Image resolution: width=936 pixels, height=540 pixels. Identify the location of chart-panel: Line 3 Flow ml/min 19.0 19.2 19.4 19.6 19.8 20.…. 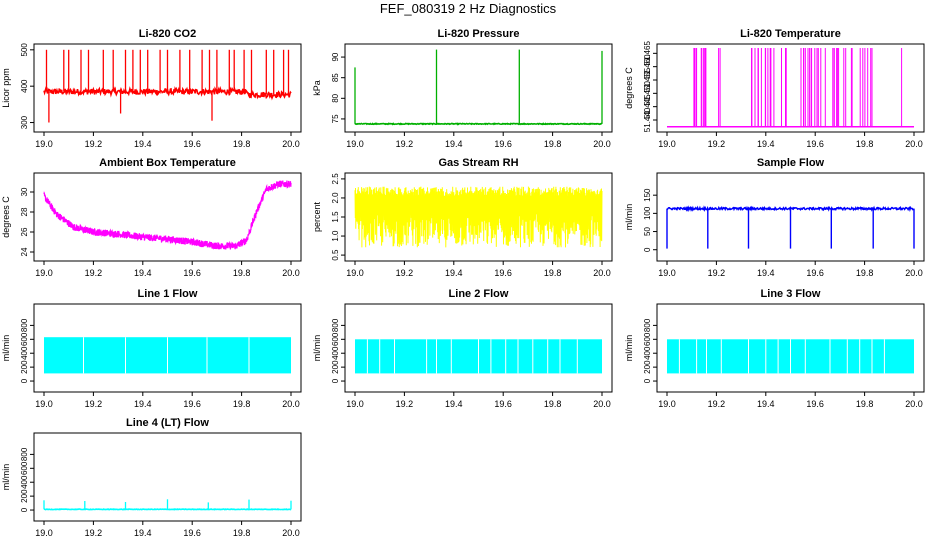
(774, 348).